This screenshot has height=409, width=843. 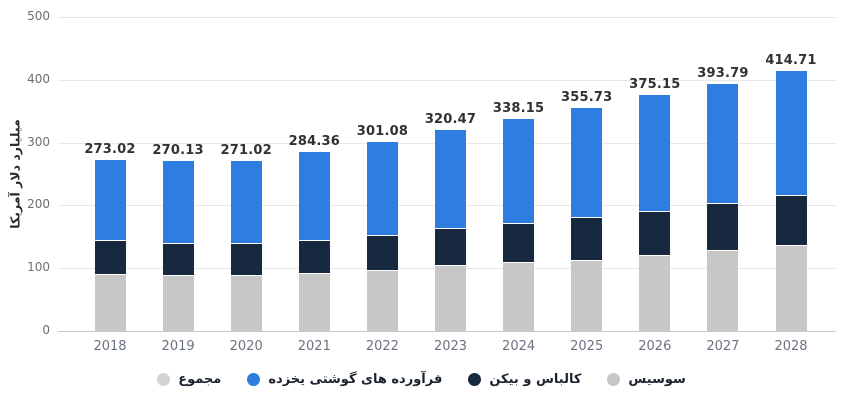 I want to click on bar-group: 284.36, so click(x=314, y=232).